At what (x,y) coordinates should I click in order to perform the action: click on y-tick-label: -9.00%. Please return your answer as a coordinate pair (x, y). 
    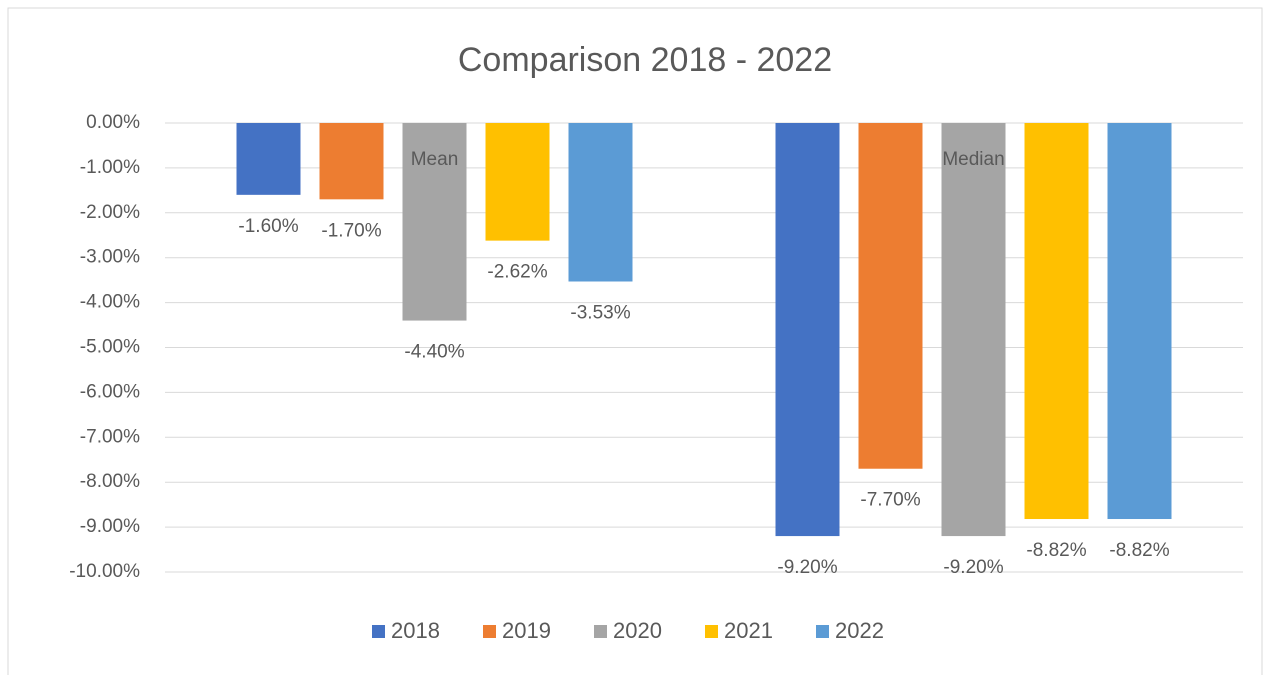
    Looking at the image, I should click on (110, 526).